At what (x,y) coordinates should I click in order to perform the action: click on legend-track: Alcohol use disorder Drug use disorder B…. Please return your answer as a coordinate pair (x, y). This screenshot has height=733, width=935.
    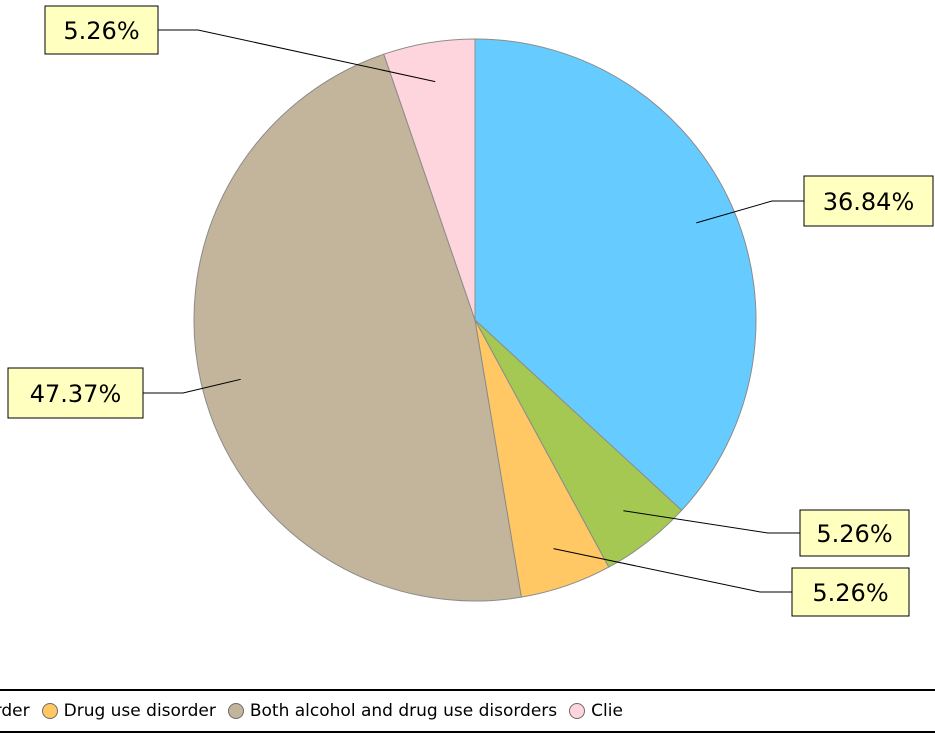
    Looking at the image, I should click on (311, 711).